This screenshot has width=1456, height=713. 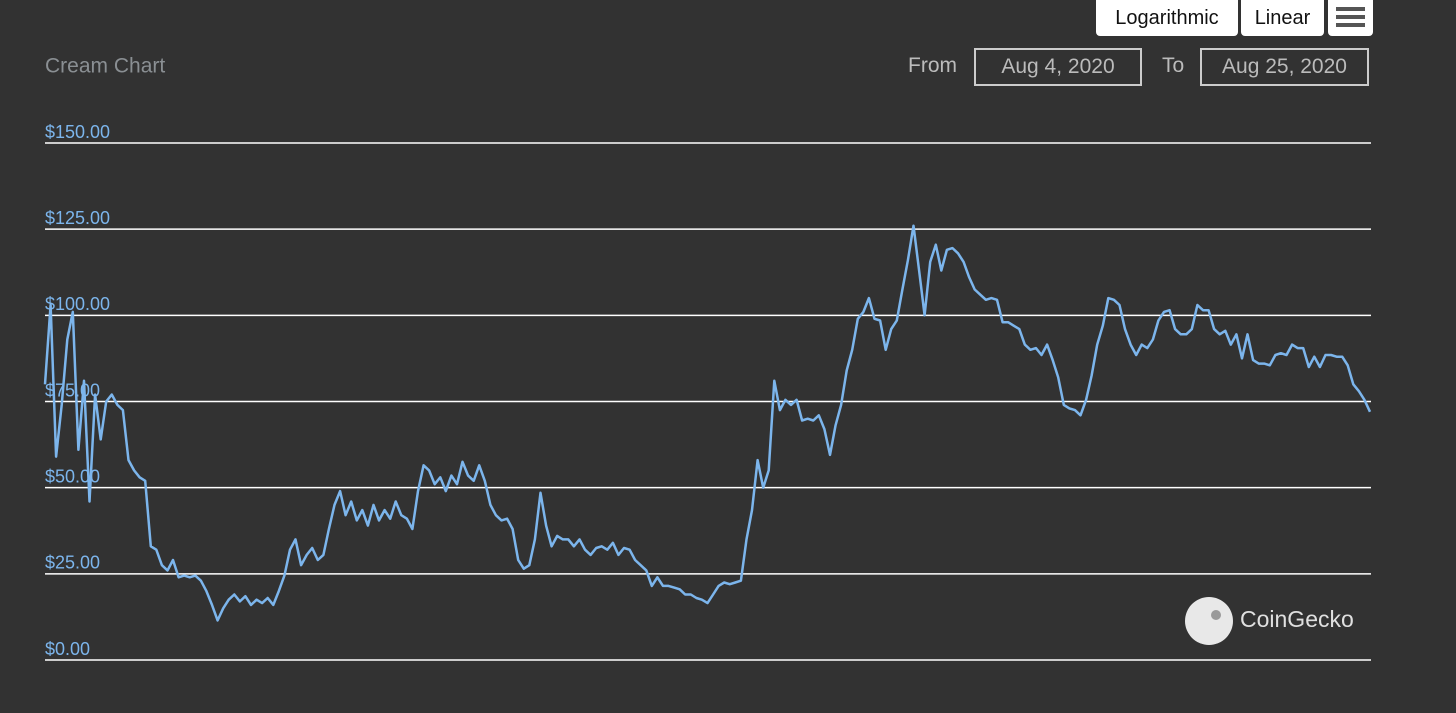 I want to click on chart-title: Cream Chart, so click(x=105, y=66).